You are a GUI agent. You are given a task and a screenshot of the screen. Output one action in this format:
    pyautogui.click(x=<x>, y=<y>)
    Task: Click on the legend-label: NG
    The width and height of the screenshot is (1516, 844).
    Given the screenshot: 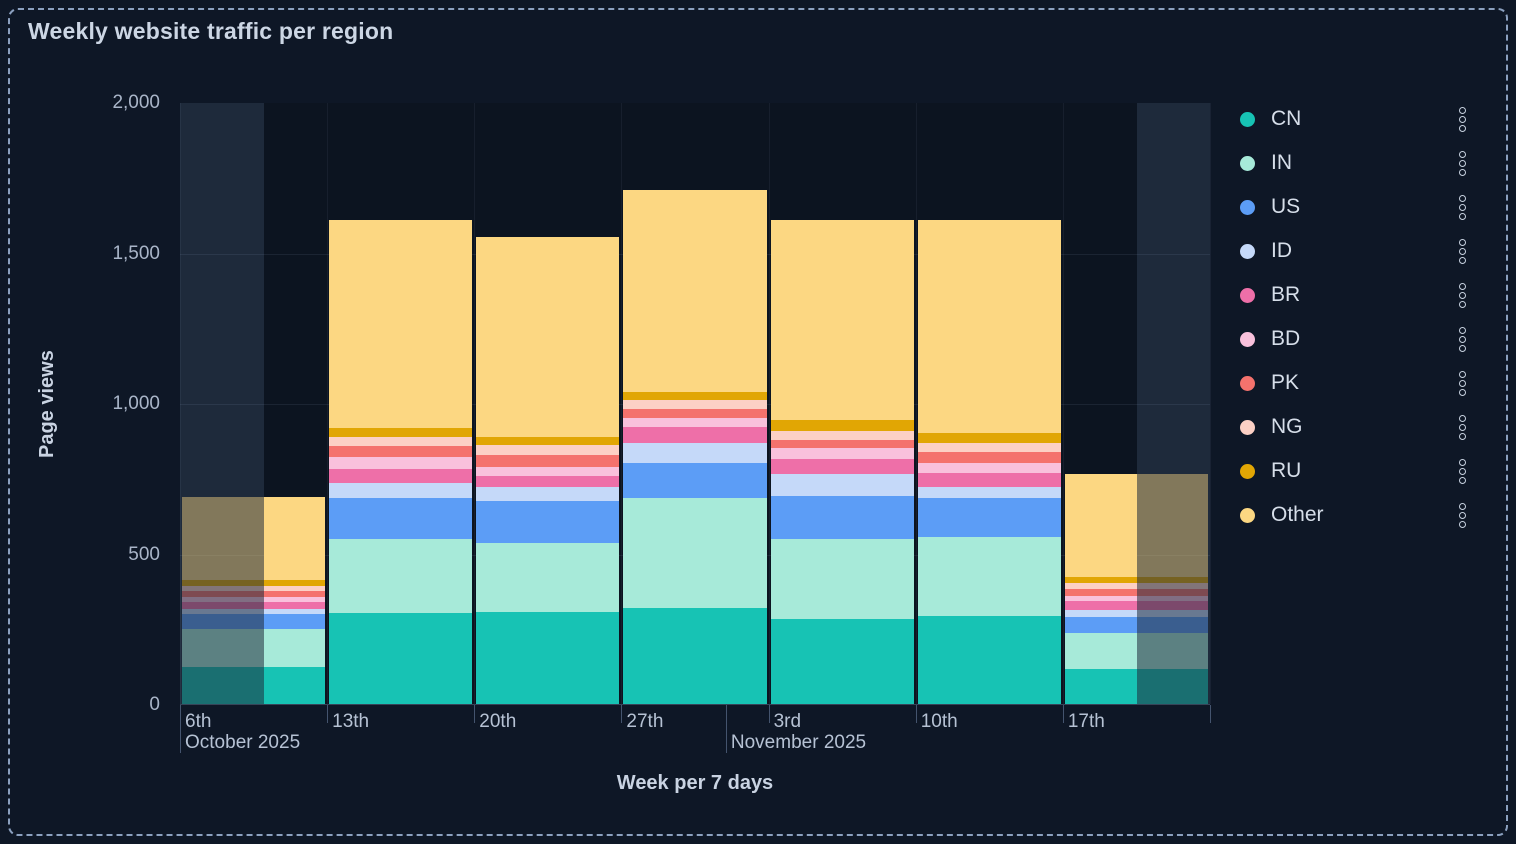 What is the action you would take?
    pyautogui.click(x=1287, y=426)
    